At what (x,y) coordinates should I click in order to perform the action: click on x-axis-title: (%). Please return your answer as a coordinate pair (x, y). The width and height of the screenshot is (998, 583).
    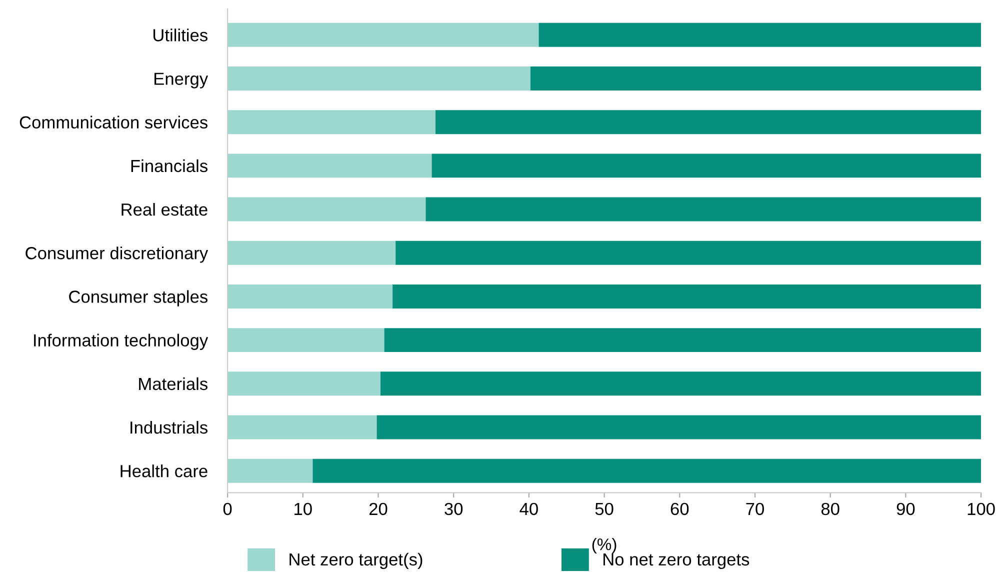
    Looking at the image, I should click on (604, 546).